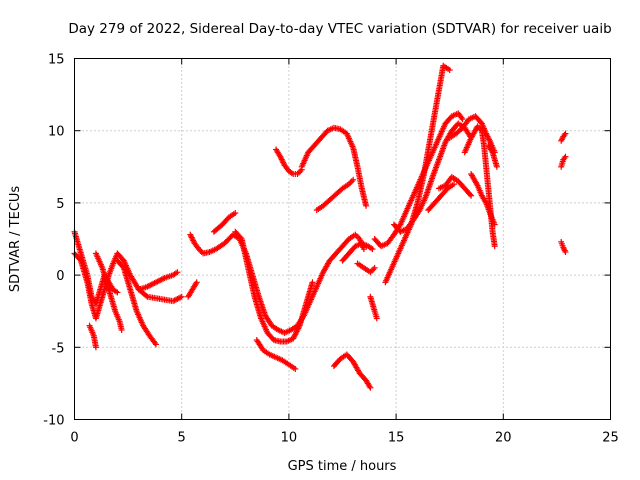  I want to click on y-tick-label: -5, so click(58, 348).